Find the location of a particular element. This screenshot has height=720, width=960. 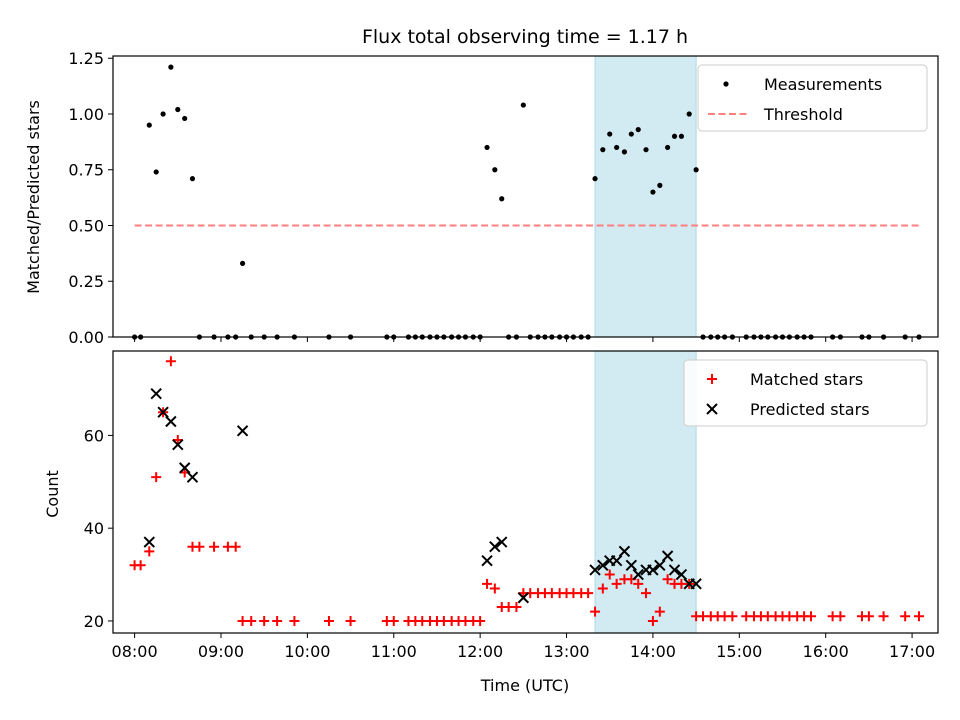

top-legend-box is located at coordinates (812, 98).